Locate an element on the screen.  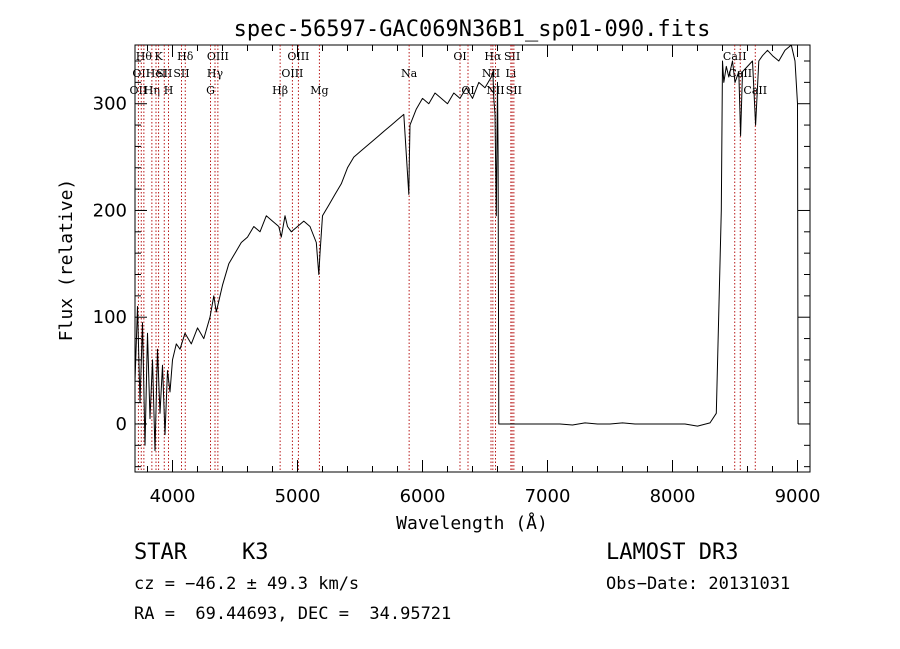
line-marker-label: K is located at coordinates (159, 56).